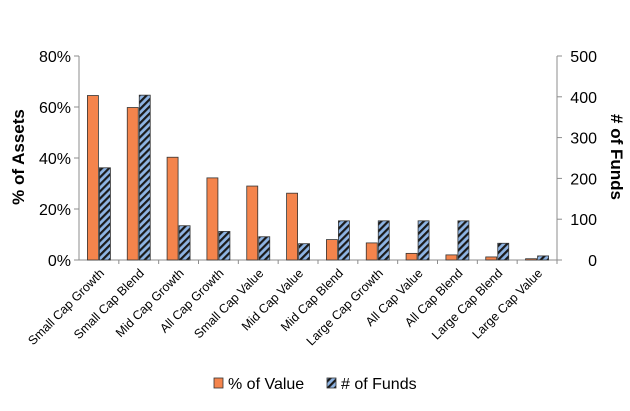 The width and height of the screenshot is (630, 411). I want to click on y-tick-right-label: 400, so click(583, 98).